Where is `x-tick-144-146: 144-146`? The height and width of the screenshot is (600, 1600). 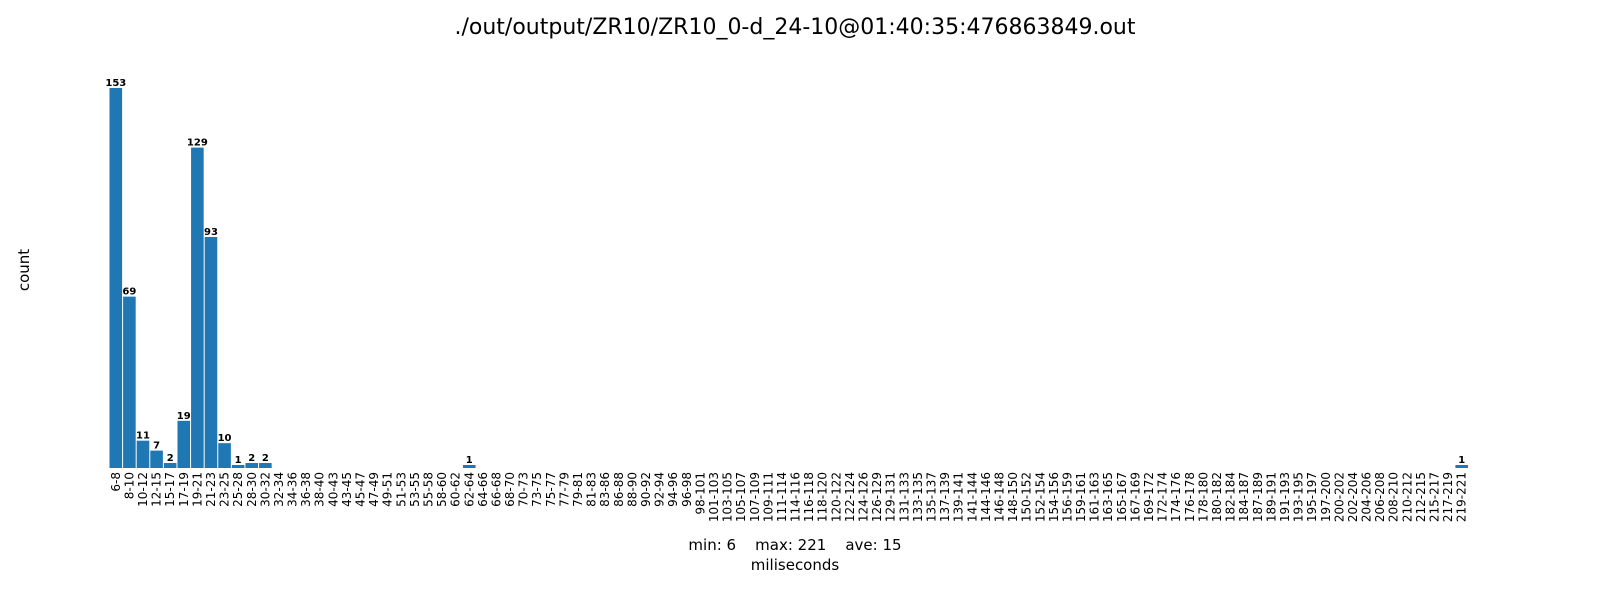 x-tick-144-146: 144-146 is located at coordinates (986, 497).